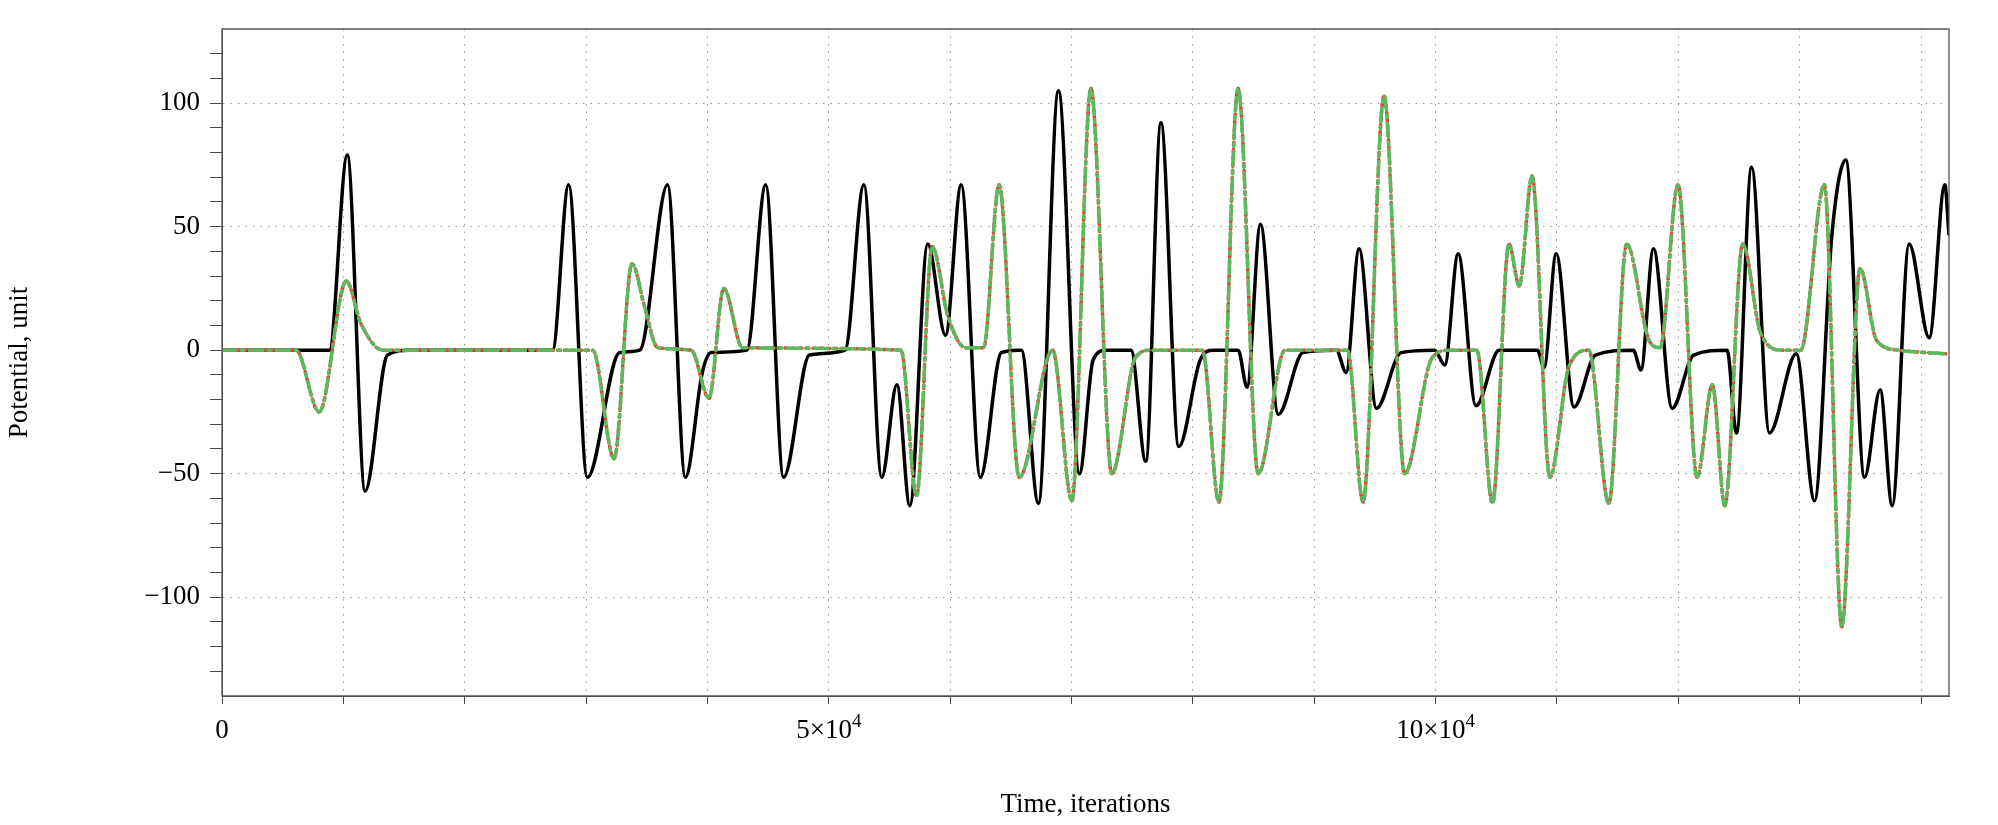 Image resolution: width=1998 pixels, height=825 pixels. I want to click on y-tick-label: 0, so click(193, 348).